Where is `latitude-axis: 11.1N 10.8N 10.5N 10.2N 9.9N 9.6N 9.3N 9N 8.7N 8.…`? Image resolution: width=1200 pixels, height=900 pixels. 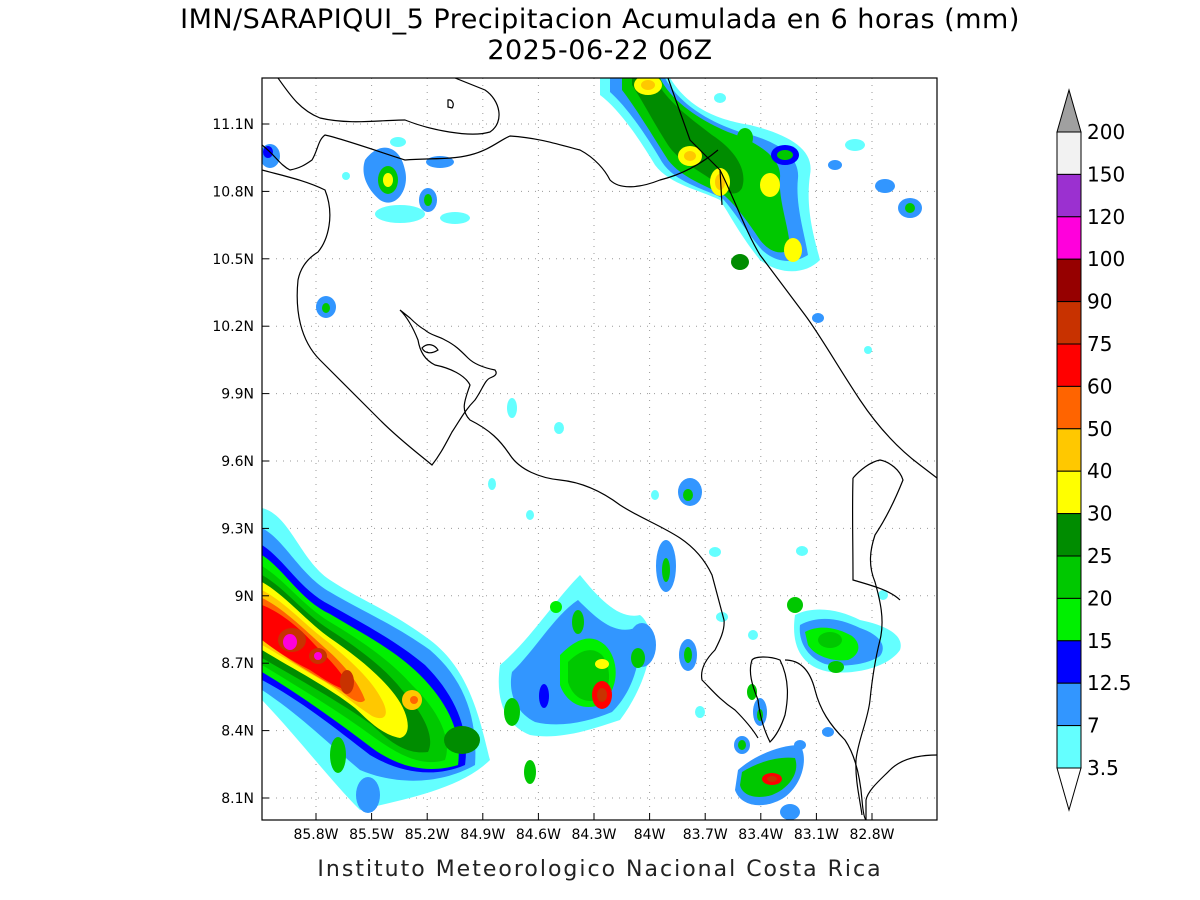
latitude-axis: 11.1N 10.8N 10.5N 10.2N 9.9N 9.6N 9.3N 9N 8.7N 8.… is located at coordinates (240, 462).